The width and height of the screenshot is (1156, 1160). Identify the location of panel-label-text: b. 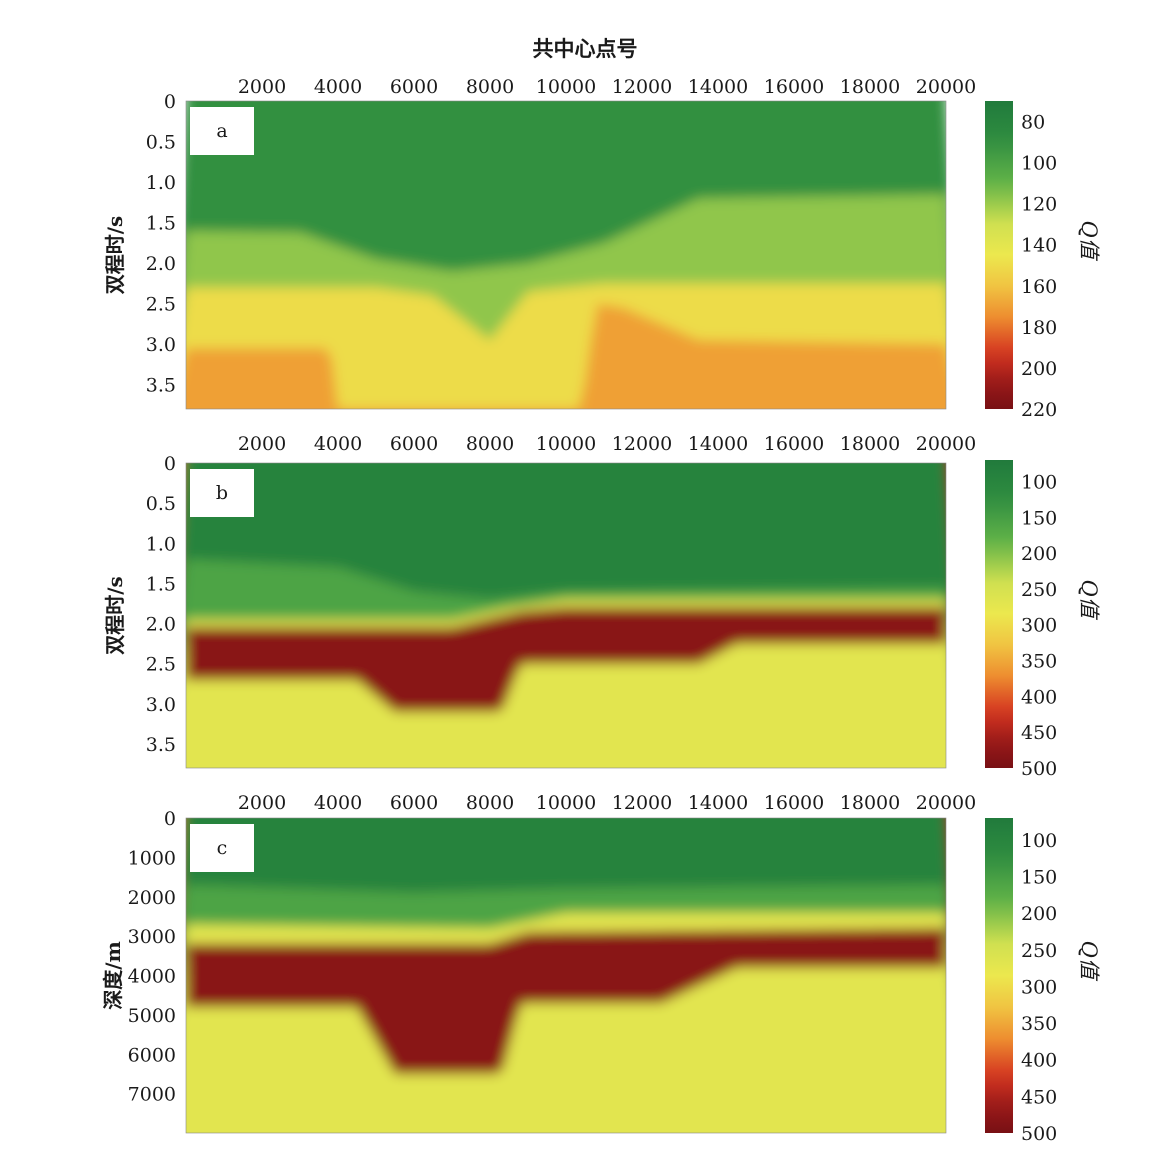
(222, 493).